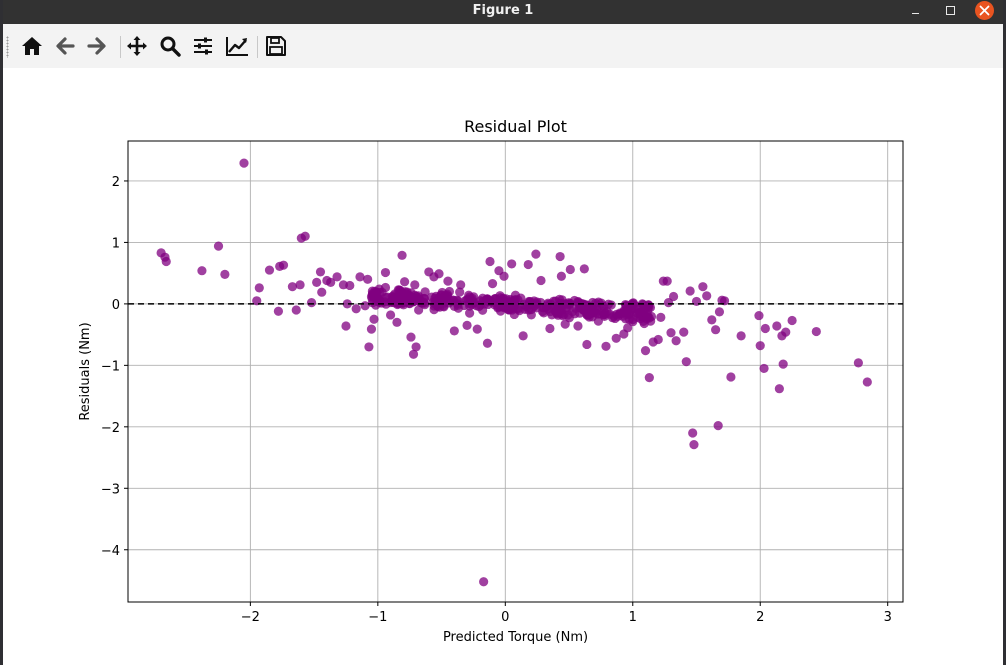 This screenshot has width=1006, height=665. I want to click on configure-subplots-icon, so click(203, 46).